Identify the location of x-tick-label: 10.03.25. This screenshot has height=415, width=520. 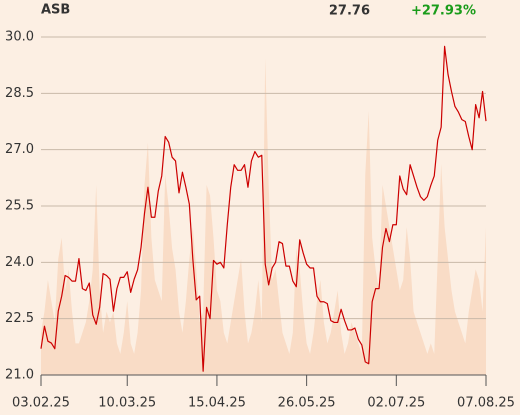
(127, 403).